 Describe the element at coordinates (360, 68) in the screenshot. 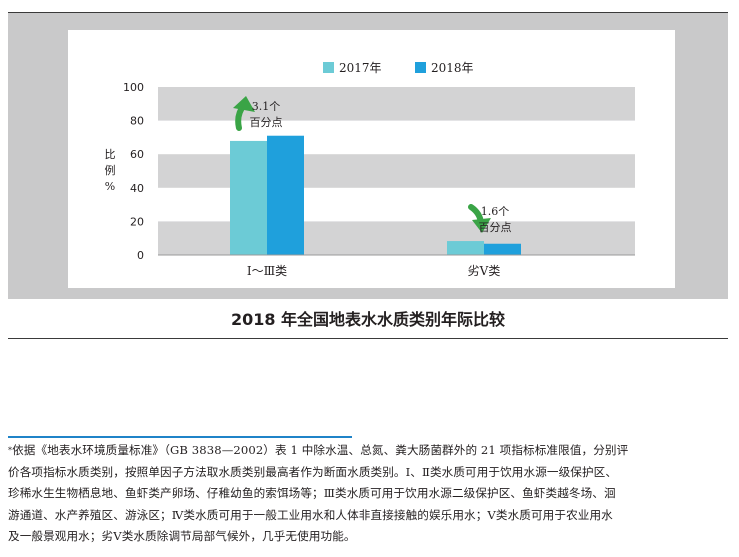

I see `legend-label: 2017年` at that location.